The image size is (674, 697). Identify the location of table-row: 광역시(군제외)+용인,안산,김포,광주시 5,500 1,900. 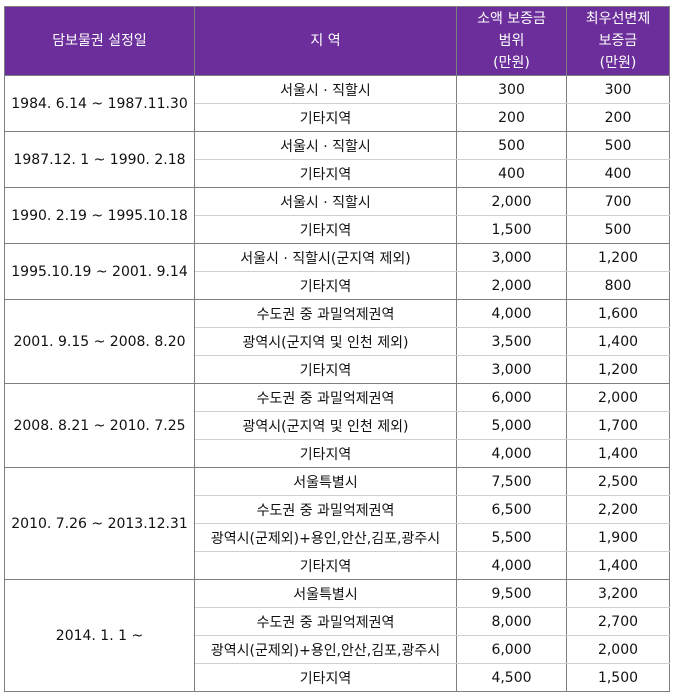
(337, 537).